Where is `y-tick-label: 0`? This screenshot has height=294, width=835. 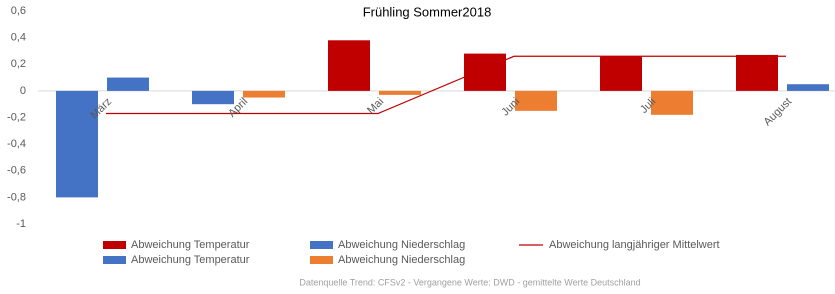
y-tick-label: 0 is located at coordinates (23, 91).